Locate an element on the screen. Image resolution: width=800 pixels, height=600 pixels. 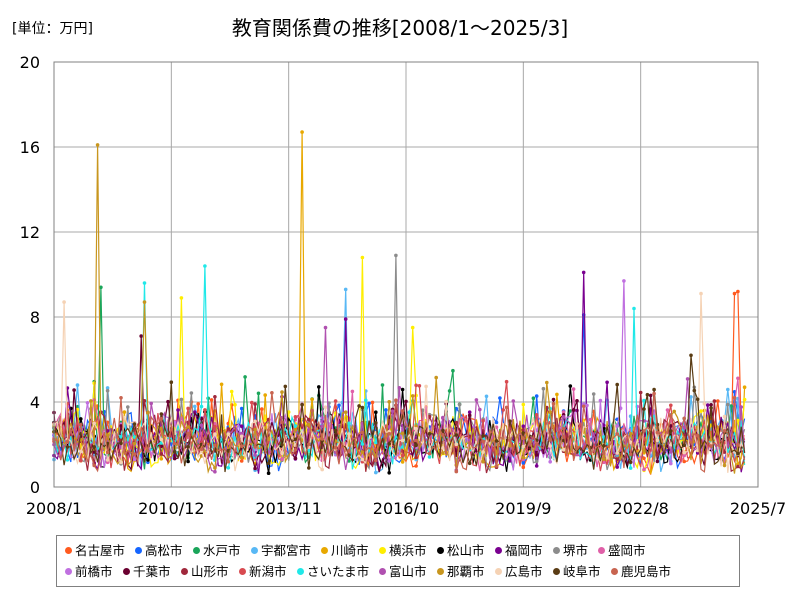
legend-item: 名古屋市 is located at coordinates (95, 551).